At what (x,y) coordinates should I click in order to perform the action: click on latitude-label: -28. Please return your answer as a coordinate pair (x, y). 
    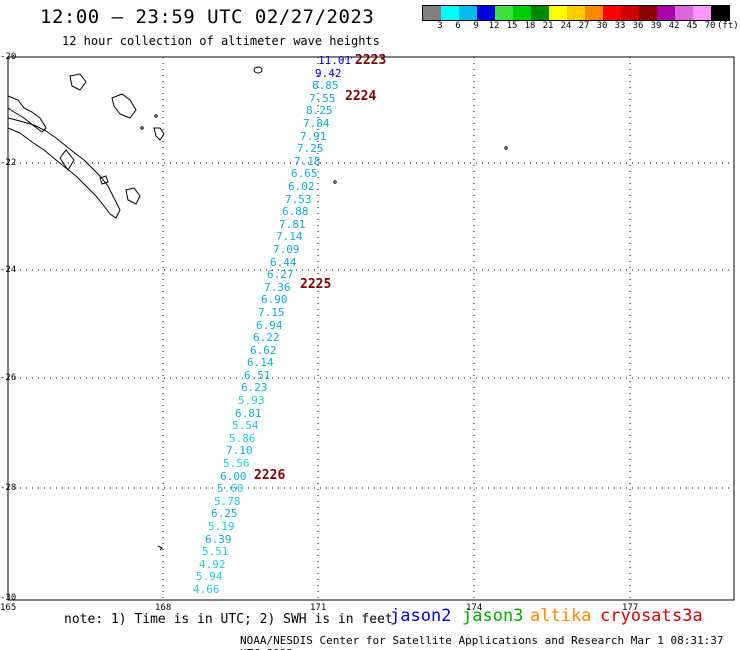
    Looking at the image, I should click on (8, 488).